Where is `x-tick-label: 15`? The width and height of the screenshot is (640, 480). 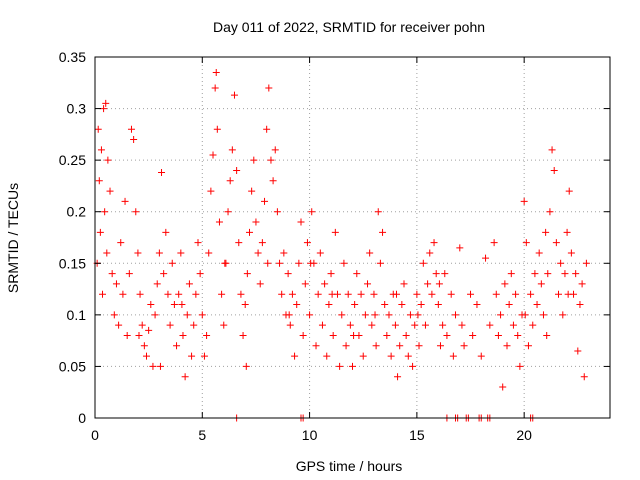 x-tick-label: 15 is located at coordinates (417, 435).